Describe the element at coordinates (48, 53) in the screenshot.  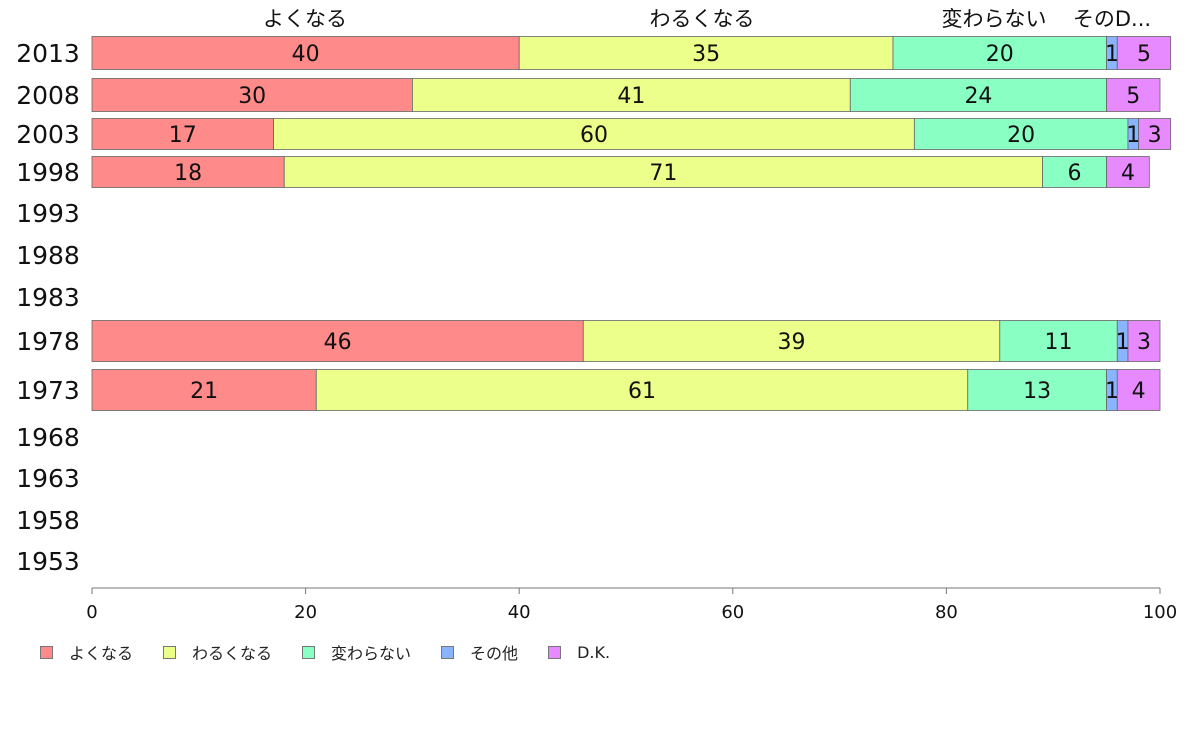
I see `category-label: 2013` at that location.